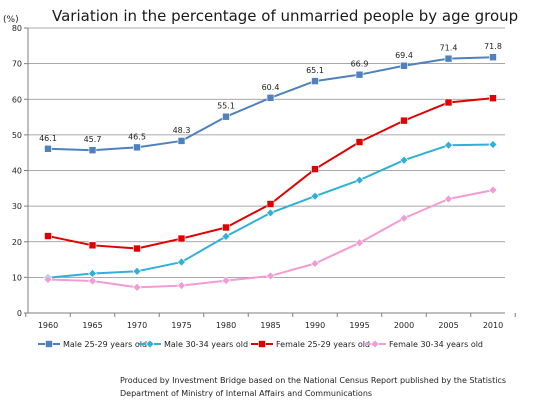  I want to click on legend-item: Male 25-29 years old, so click(92, 344).